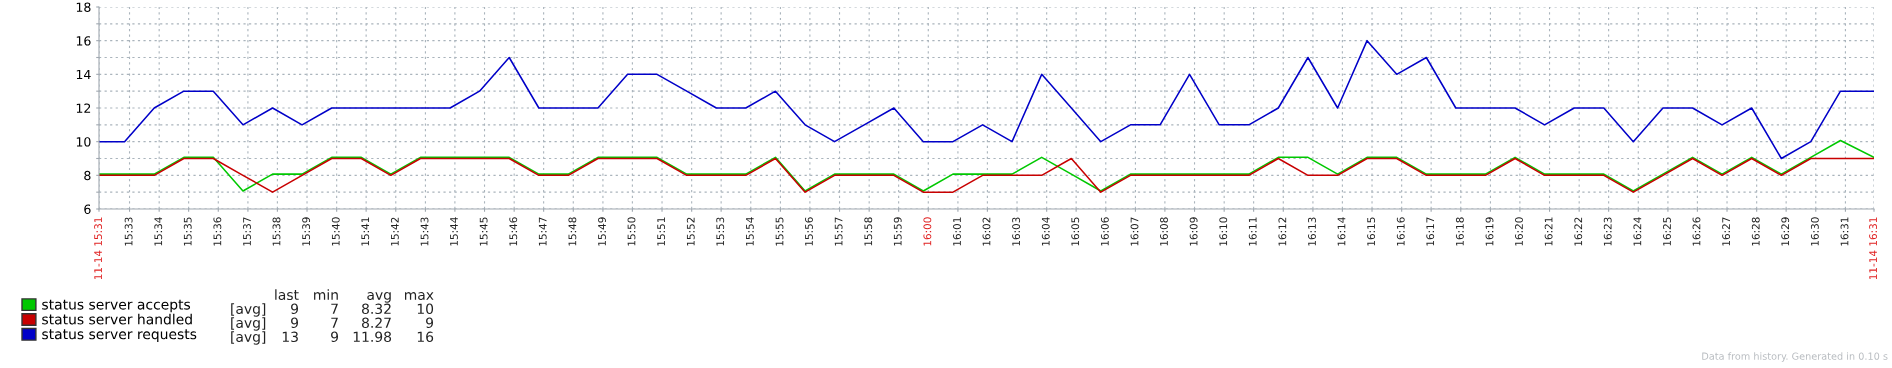 This screenshot has height=368, width=1892. Describe the element at coordinates (376, 309) in the screenshot. I see `text: 8.32` at that location.